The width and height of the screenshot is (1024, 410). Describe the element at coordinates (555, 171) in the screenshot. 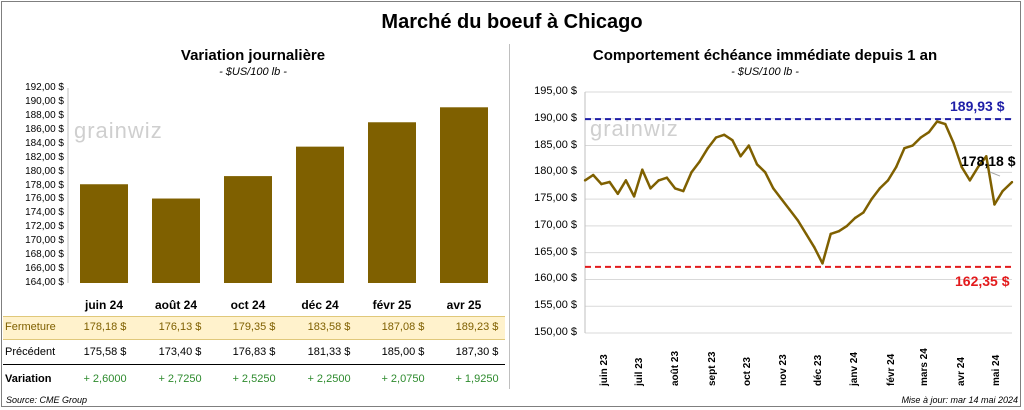

I see `right-y-tick-label: 180,00 $` at that location.